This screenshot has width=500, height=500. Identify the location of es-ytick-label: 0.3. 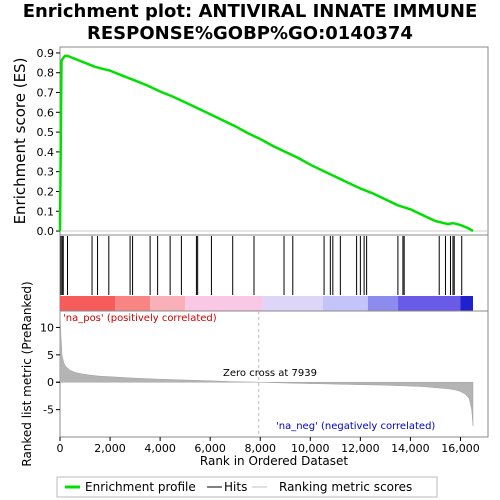
(46, 172).